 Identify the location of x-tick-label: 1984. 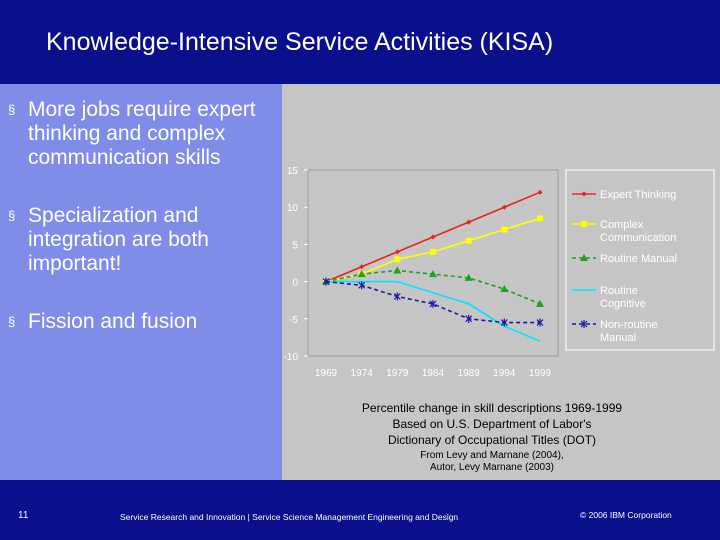
(433, 373).